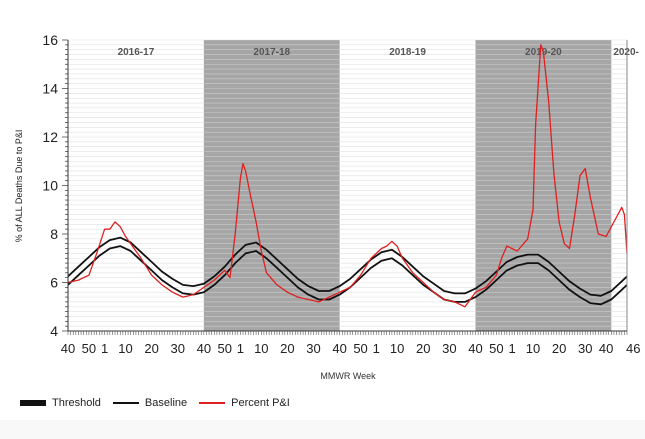 The image size is (645, 439). Describe the element at coordinates (347, 266) in the screenshot. I see `series-line-threshold` at that location.